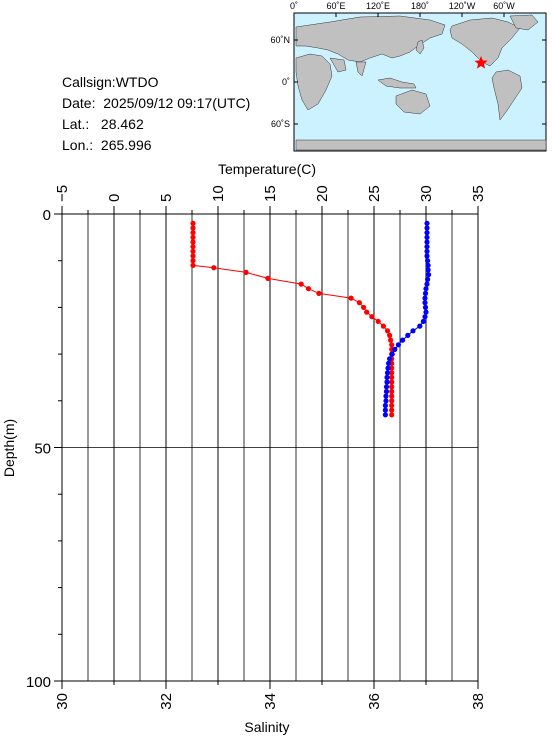 Image resolution: width=553 pixels, height=736 pixels. I want to click on map-side-label: 0˚, so click(286, 82).